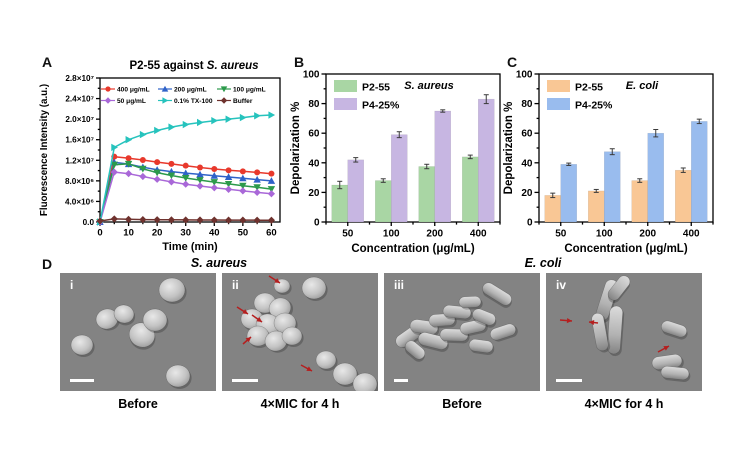 The width and height of the screenshot is (745, 475). What do you see at coordinates (186, 220) in the screenshot?
I see `line-series-buffer` at bounding box center [186, 220].